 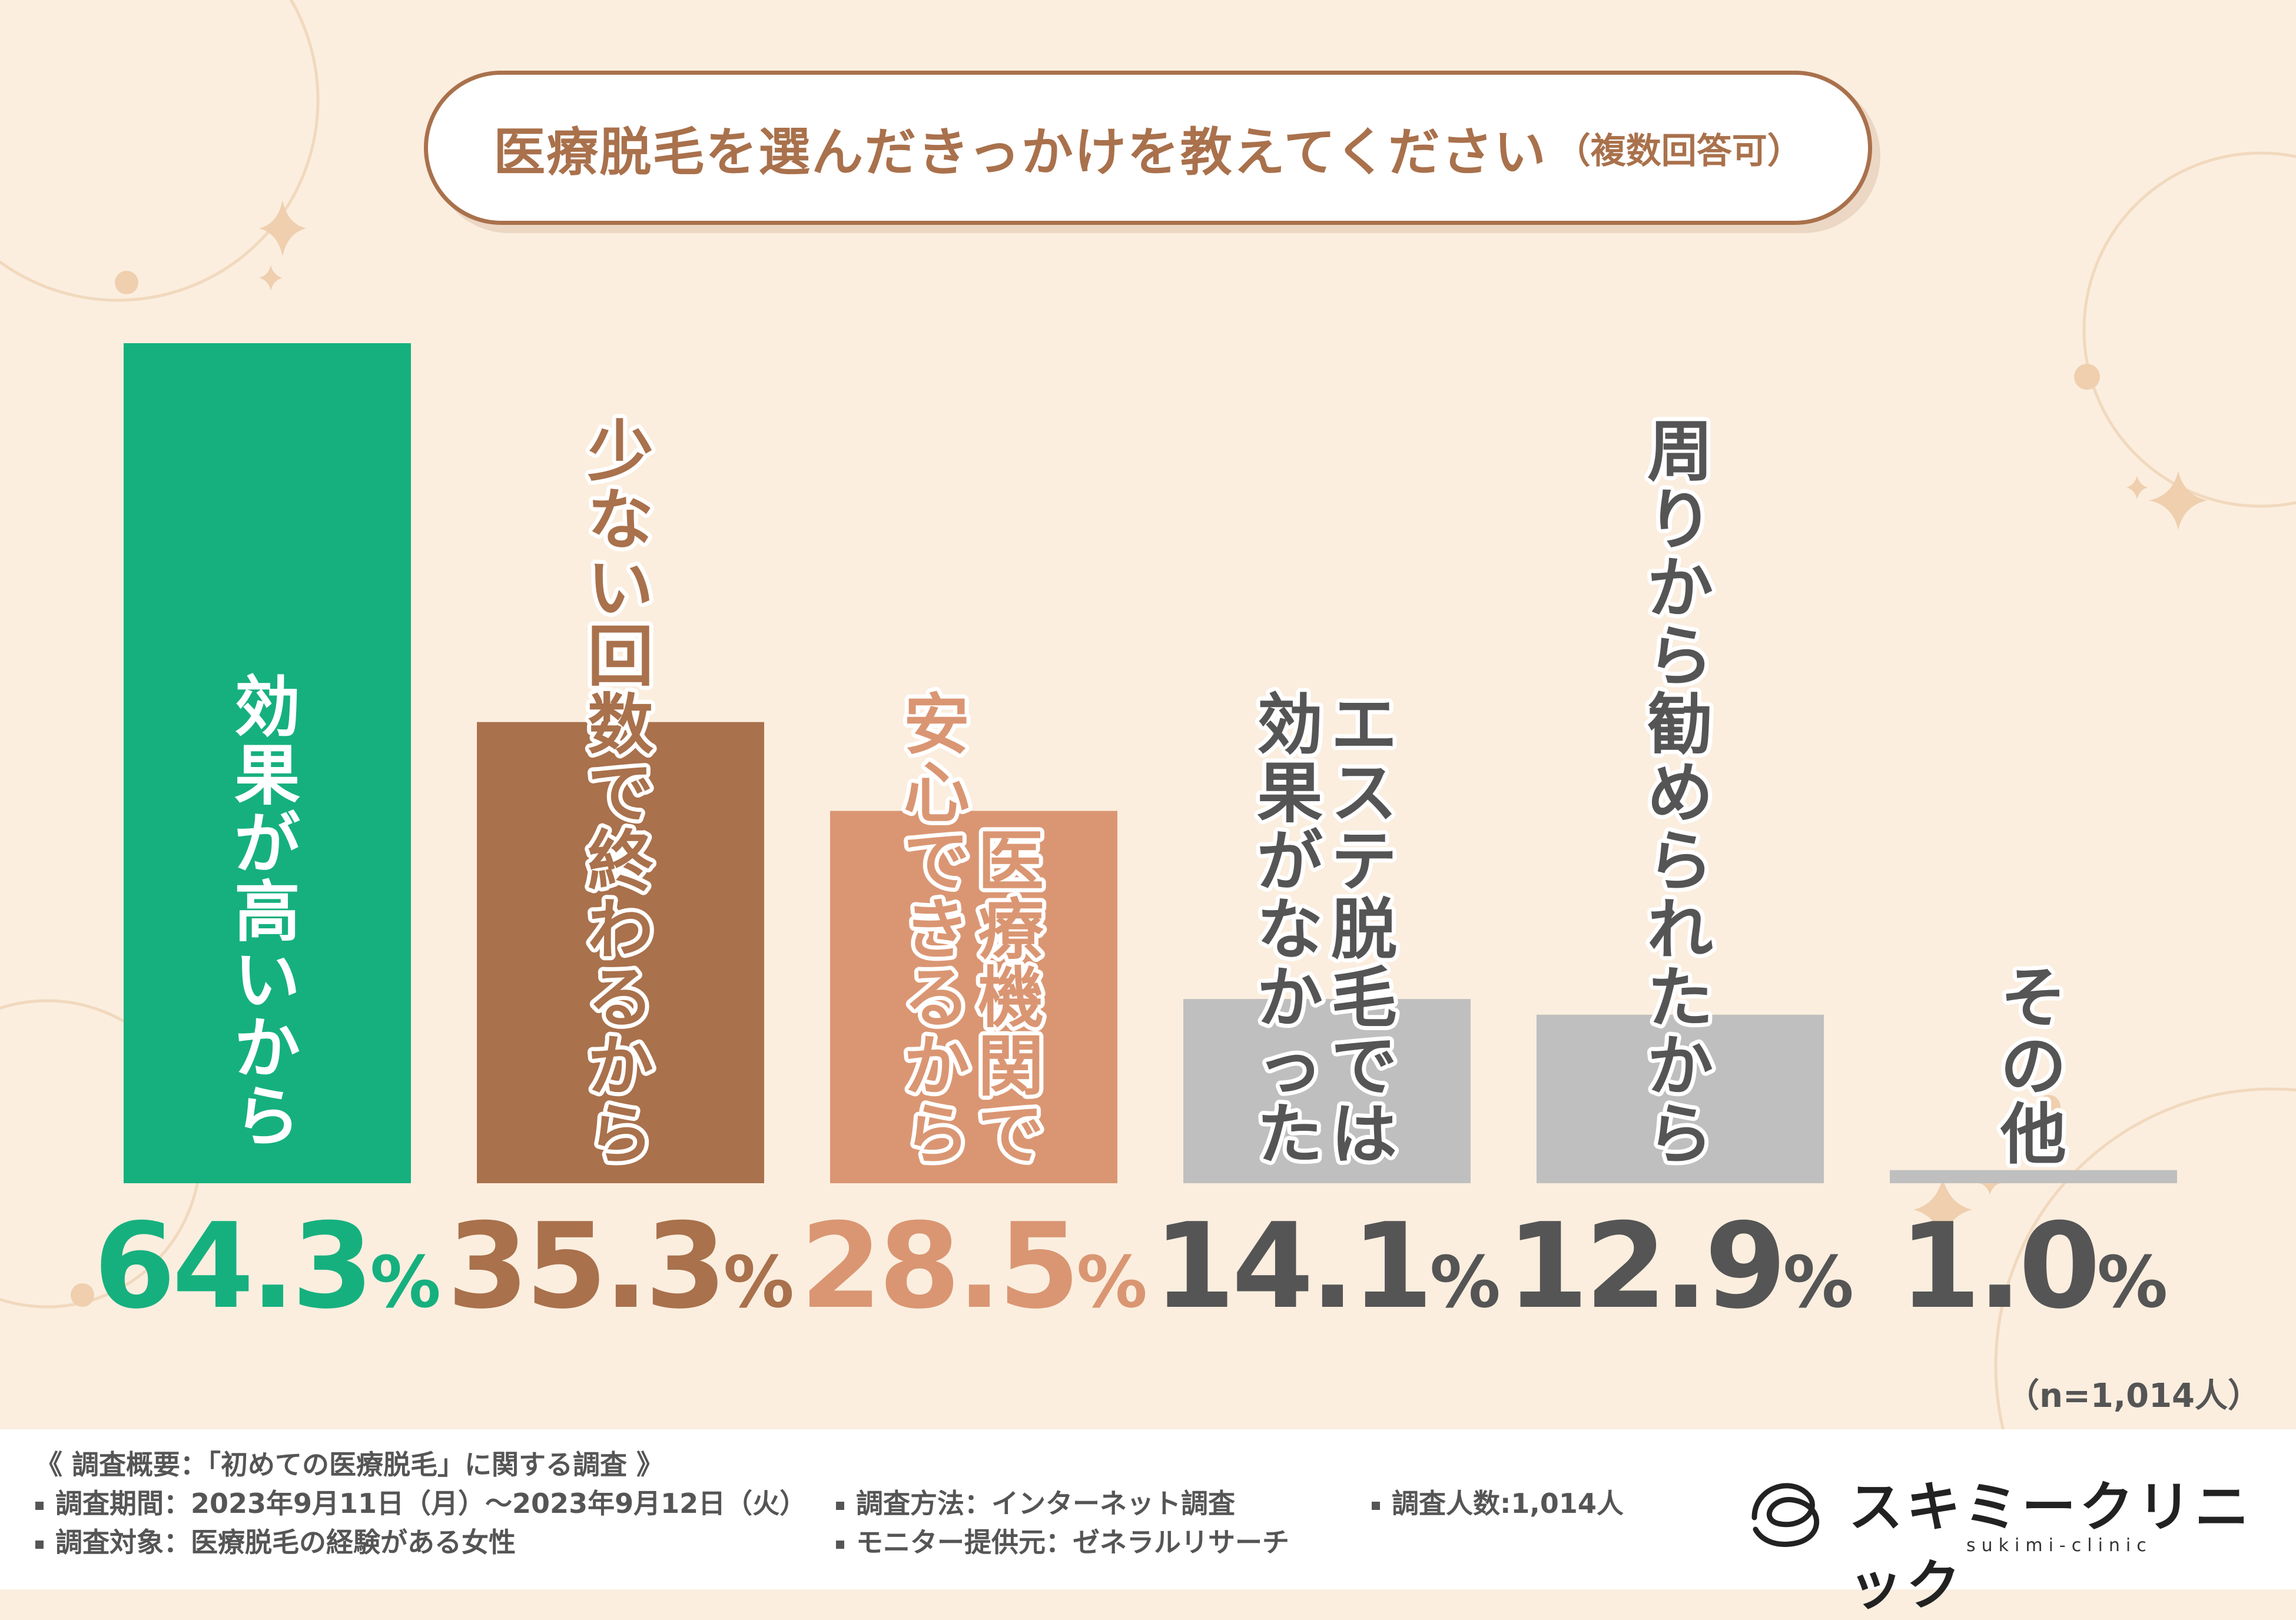 I want to click on chart-subtitle: （複数回答可）, so click(x=1679, y=151).